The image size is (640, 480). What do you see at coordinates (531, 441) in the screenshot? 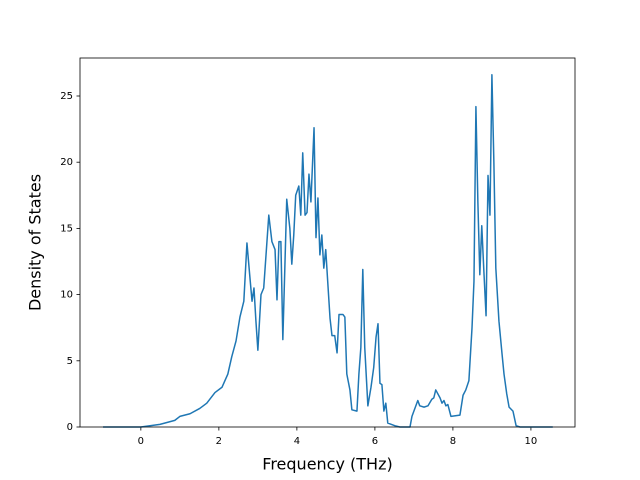
I see `x-tick-label: 10` at bounding box center [531, 441].